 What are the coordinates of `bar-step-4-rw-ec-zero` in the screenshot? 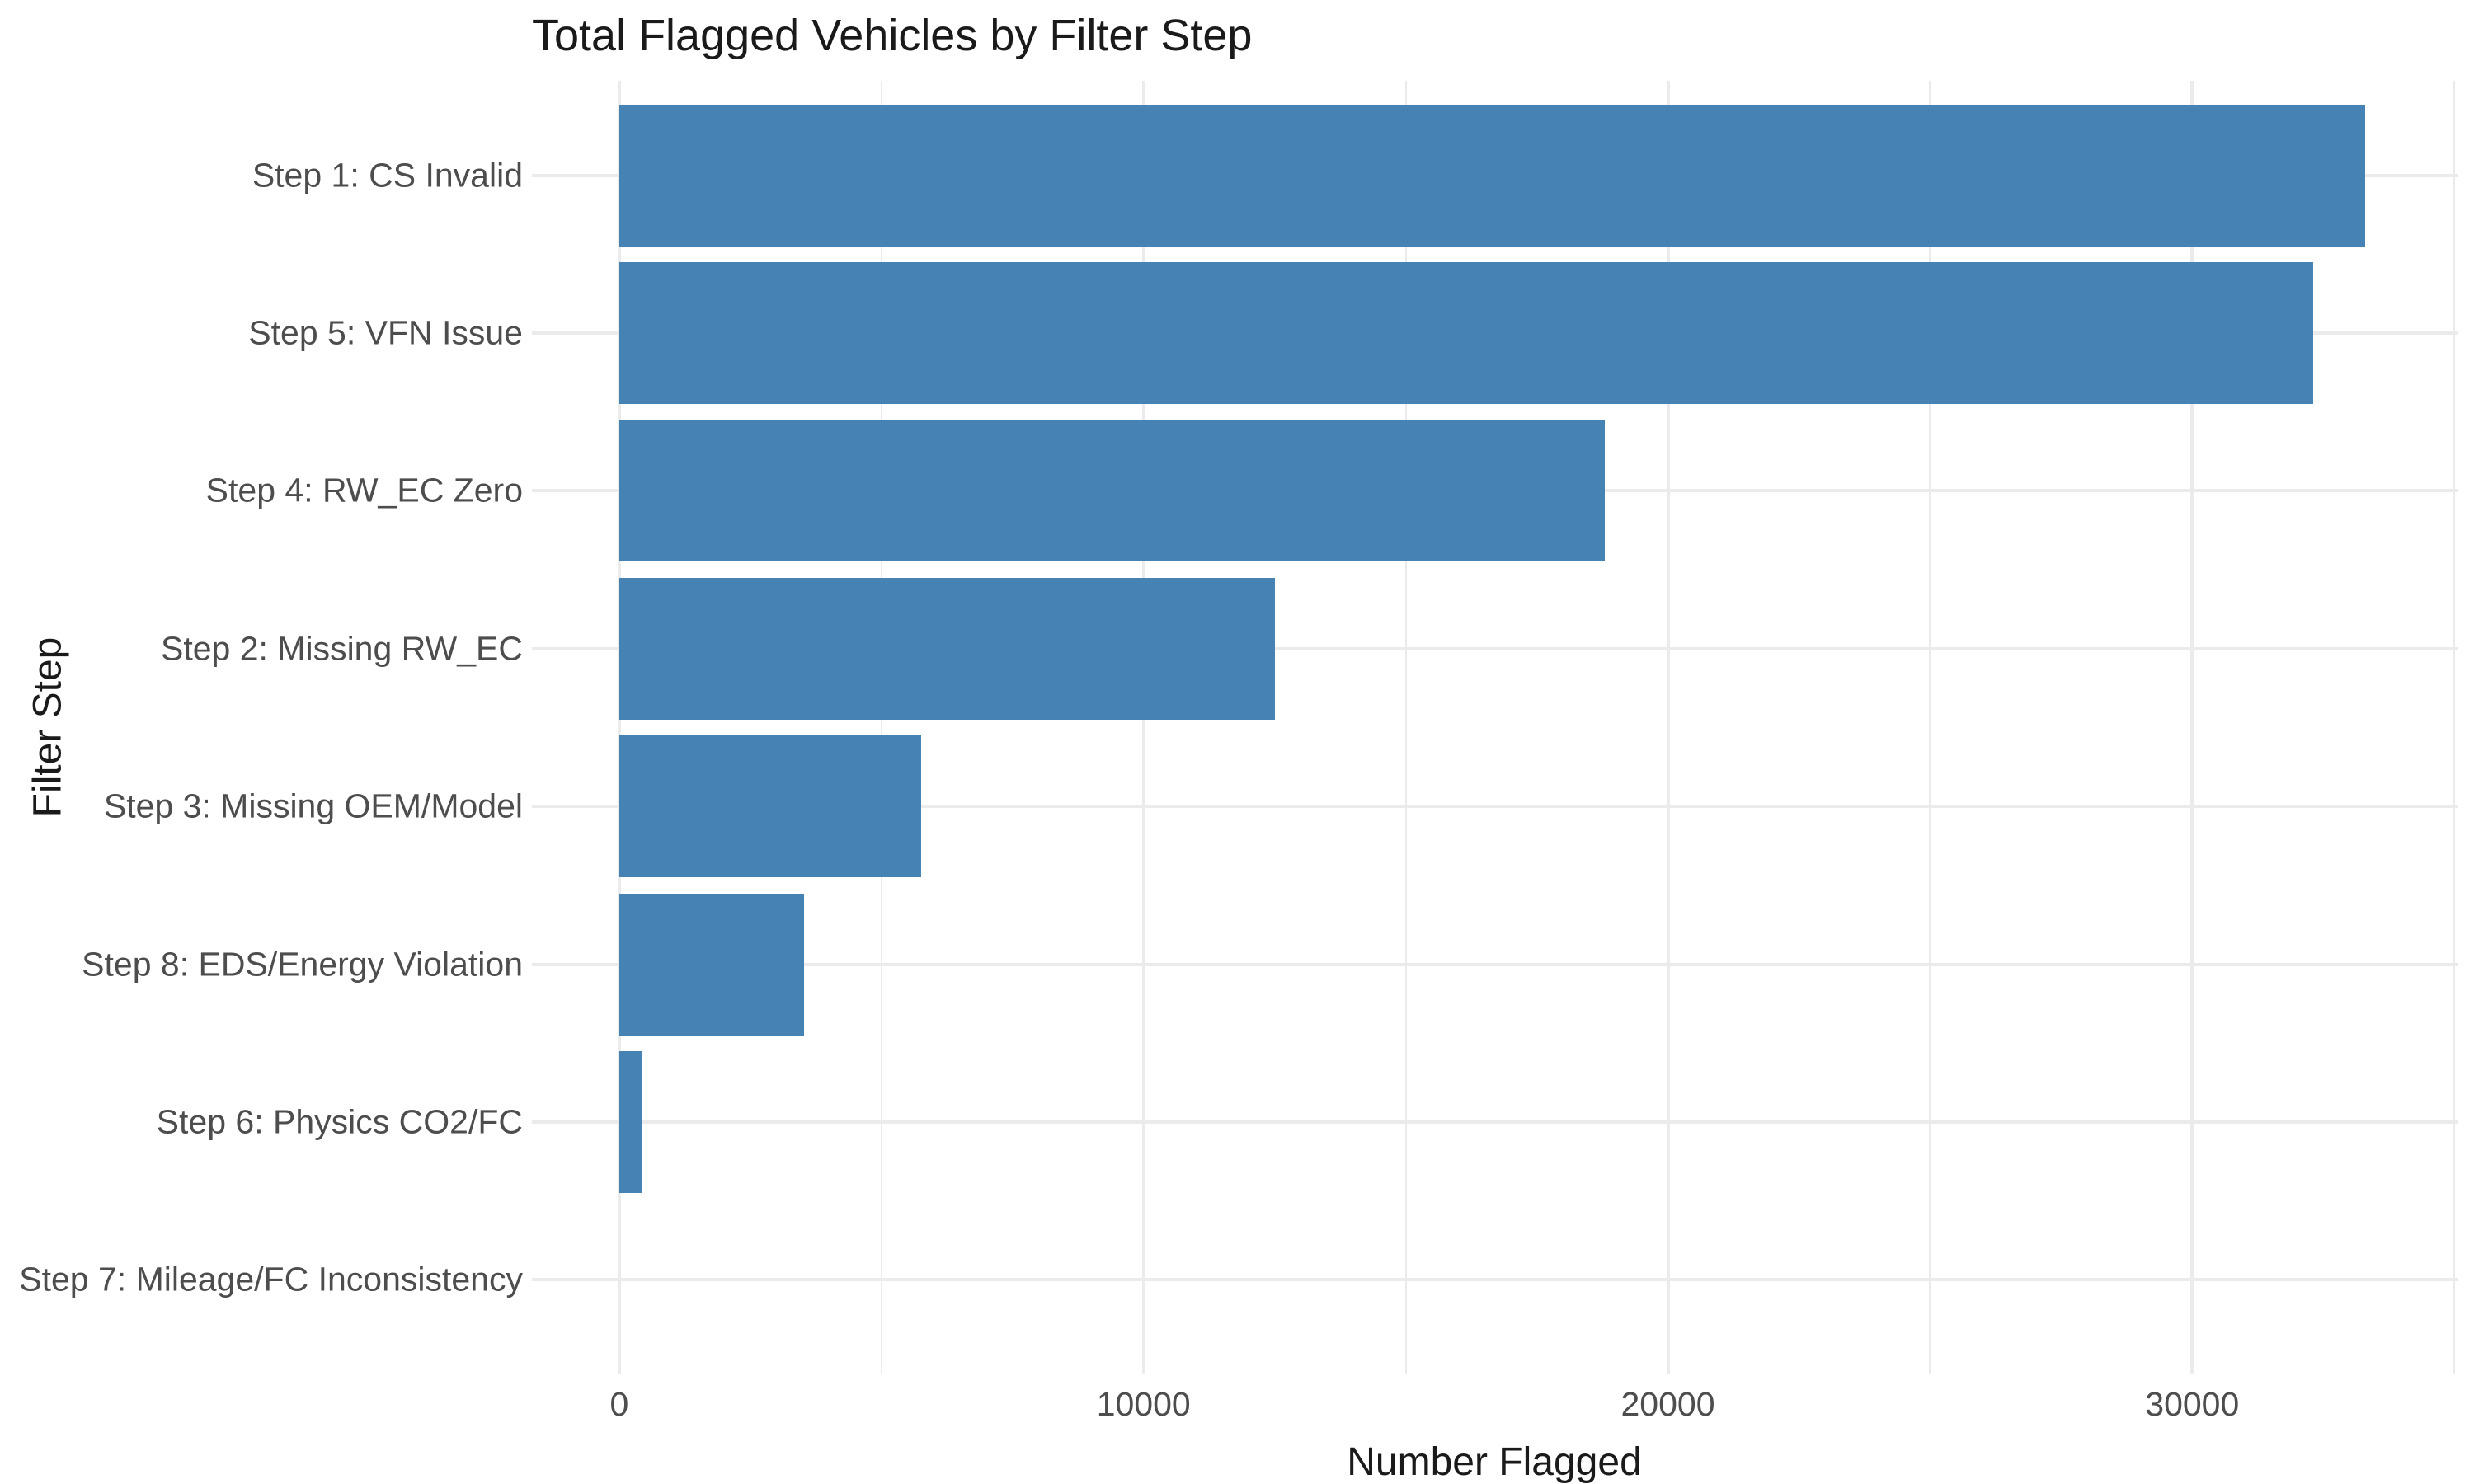 It's located at (1112, 491).